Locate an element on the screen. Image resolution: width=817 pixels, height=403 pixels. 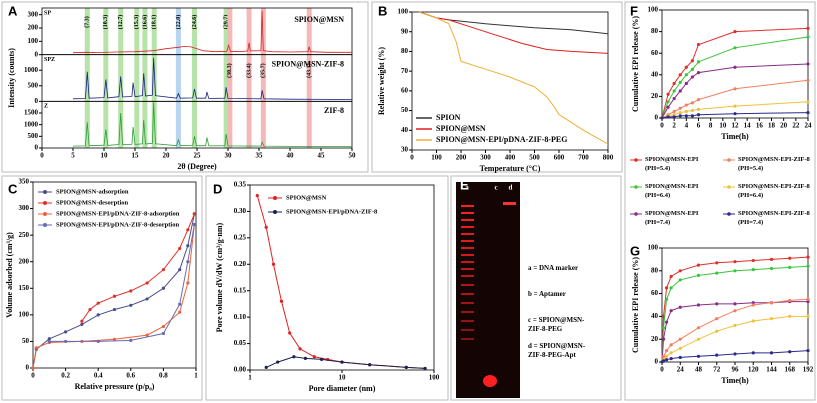
panel-label: A is located at coordinates (13, 10).